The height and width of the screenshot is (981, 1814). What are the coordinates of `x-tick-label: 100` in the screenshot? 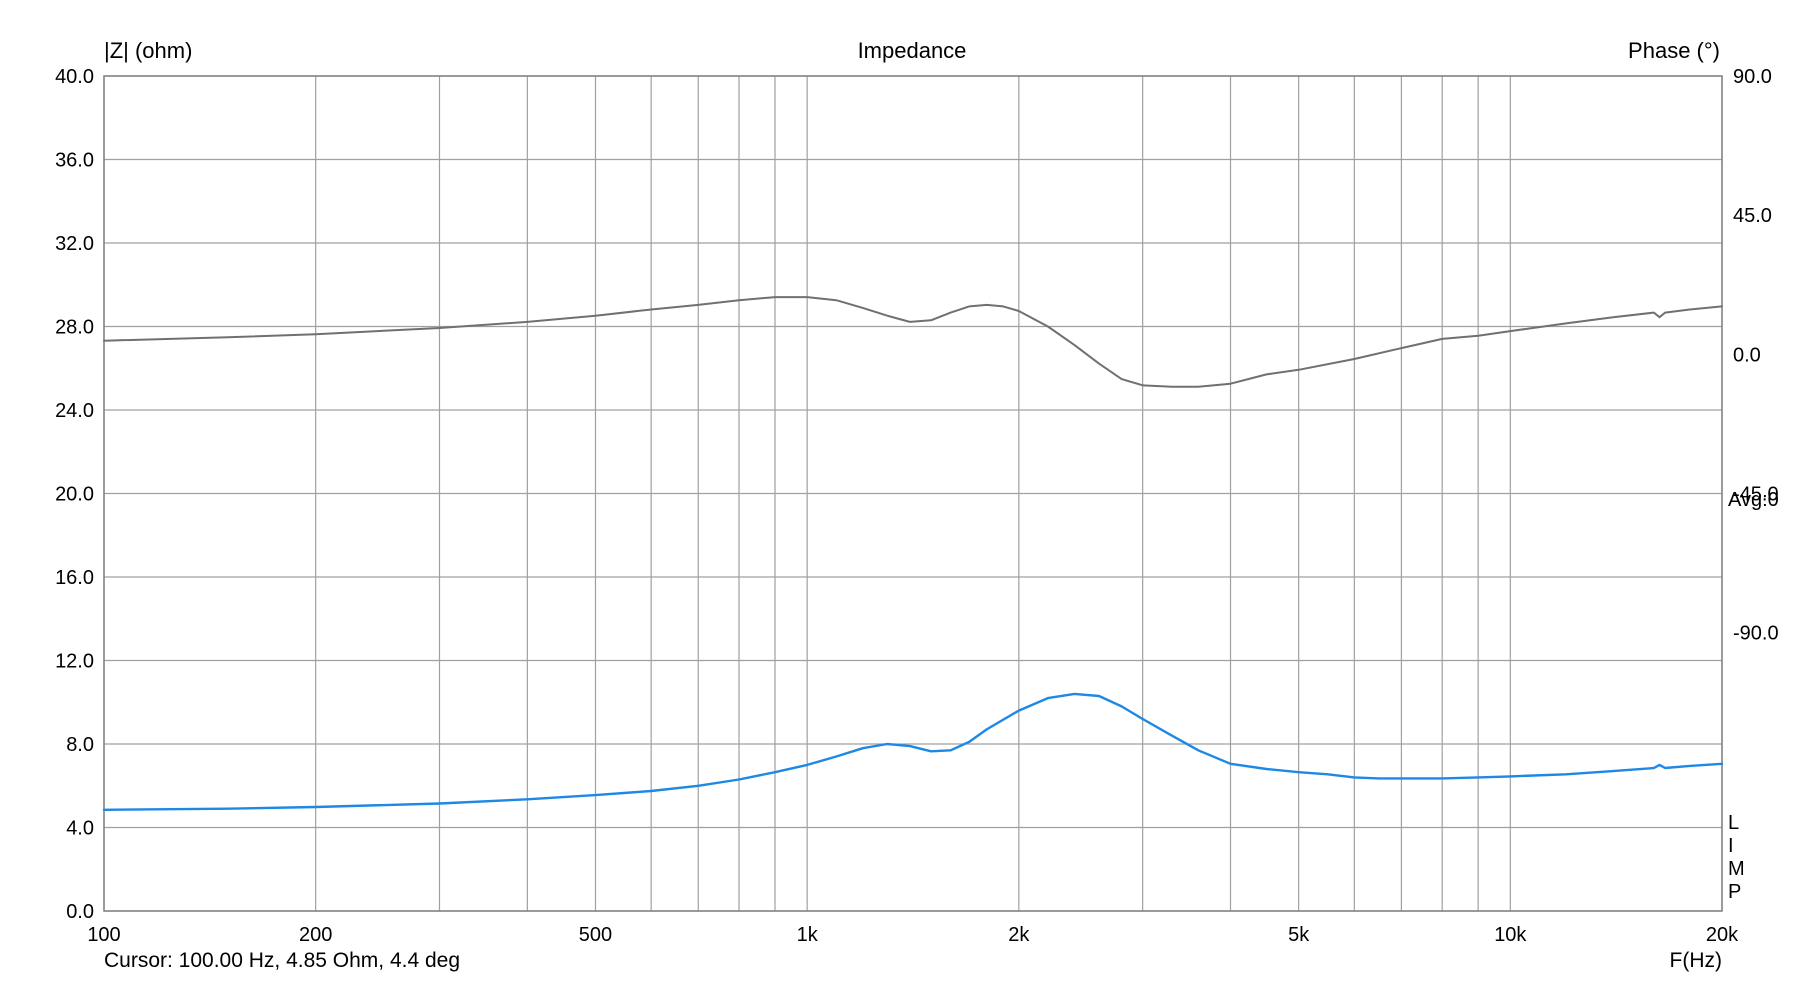 It's located at (103, 935).